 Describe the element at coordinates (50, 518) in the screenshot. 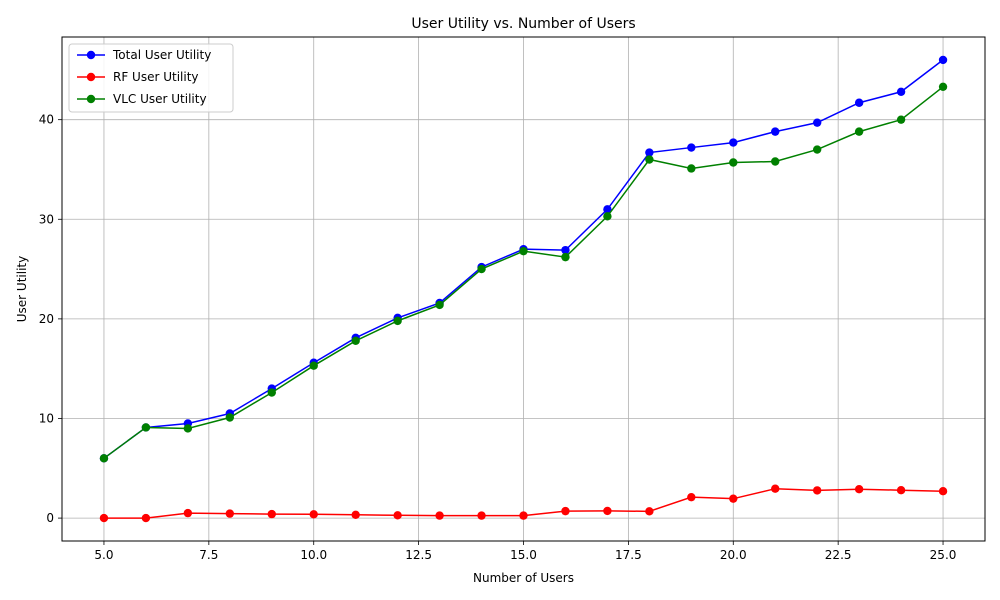

I see `y-tick-label: 0` at that location.